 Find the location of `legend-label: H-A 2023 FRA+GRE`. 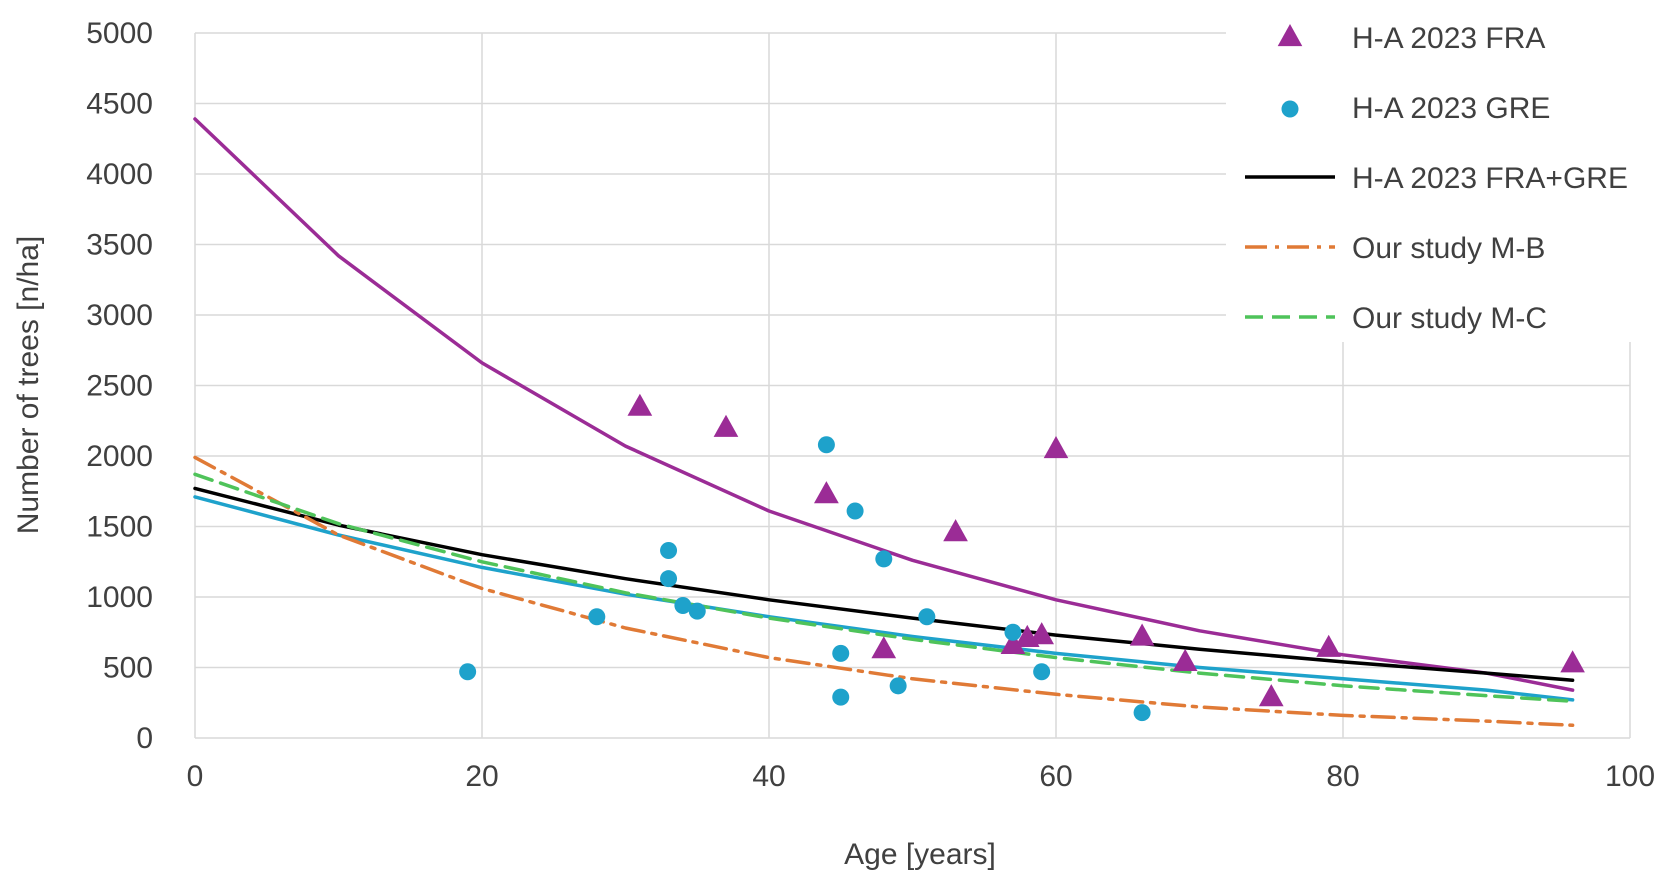

legend-label: H-A 2023 FRA+GRE is located at coordinates (1490, 178).